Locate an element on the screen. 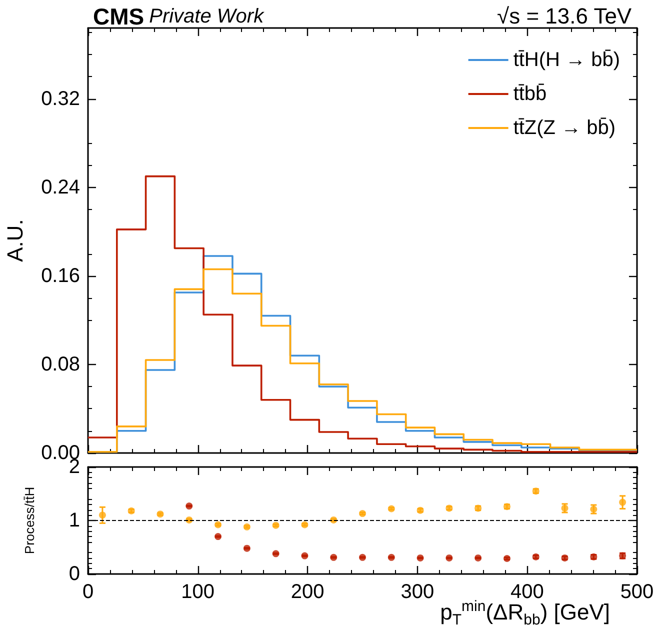 Image resolution: width=655 pixels, height=644 pixels. chart-title: CMS is located at coordinates (118, 17).